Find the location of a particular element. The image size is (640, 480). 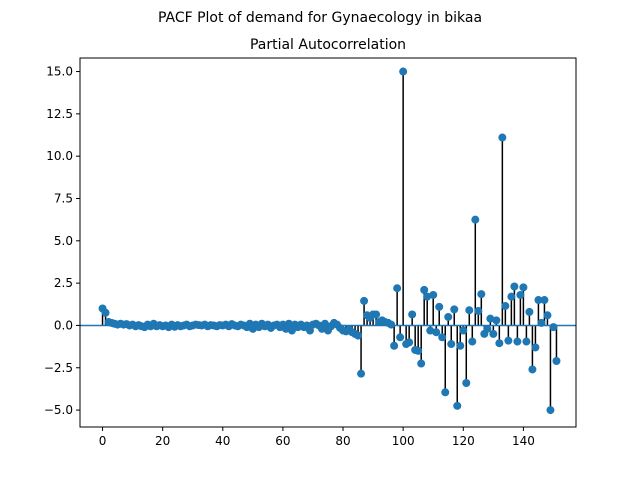

y-tick-label: 15.0 is located at coordinates (59, 72).